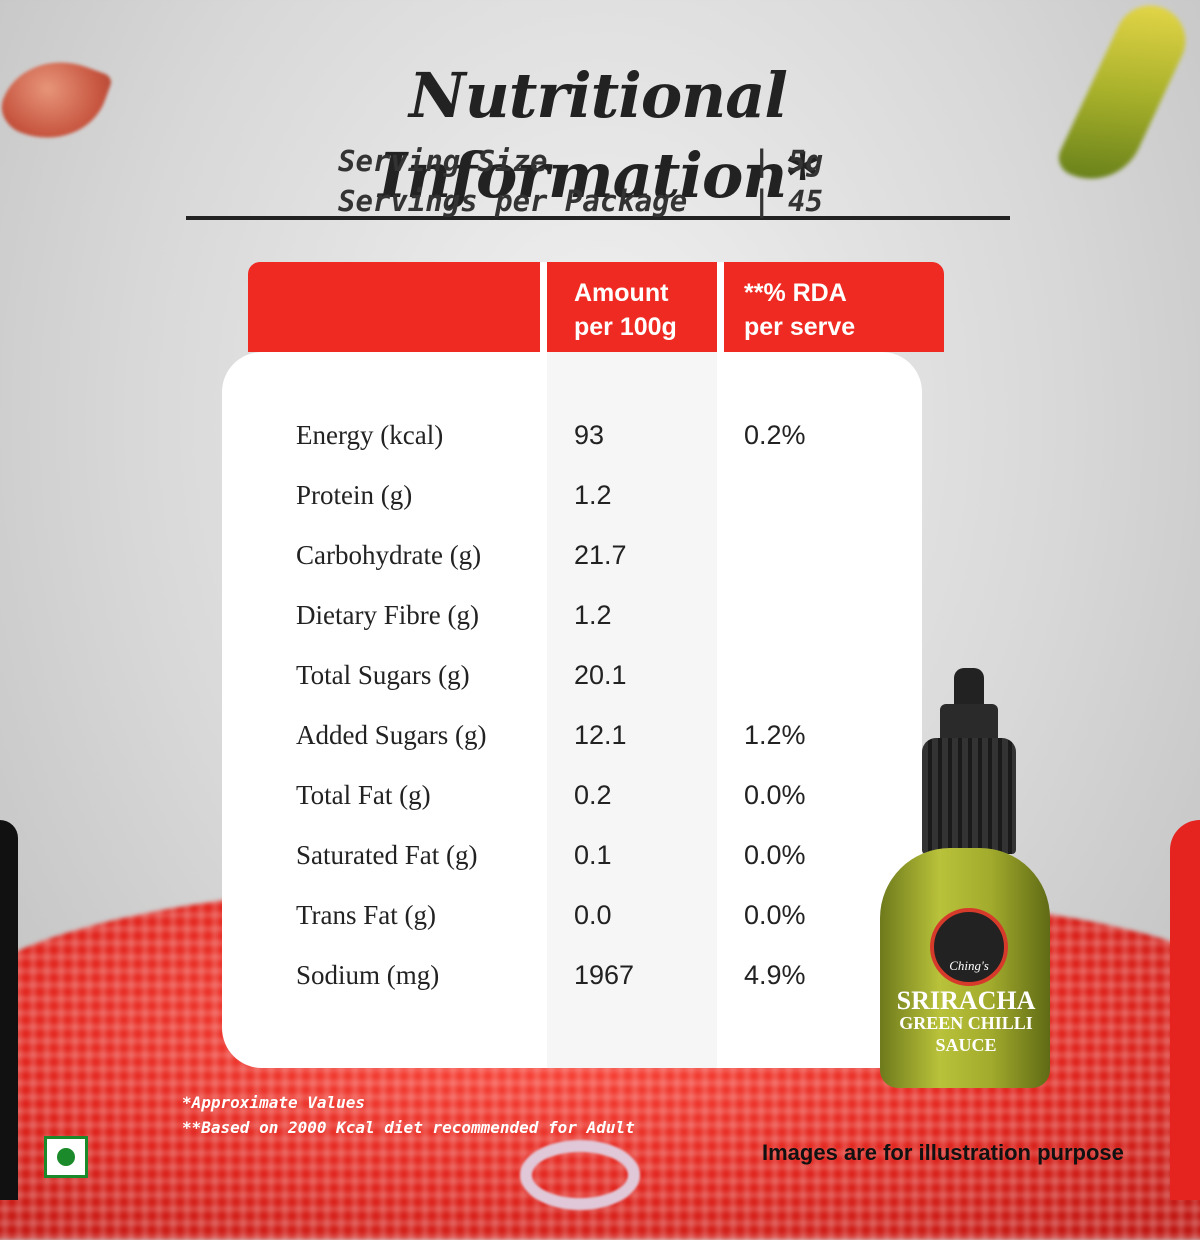 This screenshot has width=1200, height=1240. What do you see at coordinates (391, 735) in the screenshot?
I see `nutrient-name: Added Sugars (g)` at bounding box center [391, 735].